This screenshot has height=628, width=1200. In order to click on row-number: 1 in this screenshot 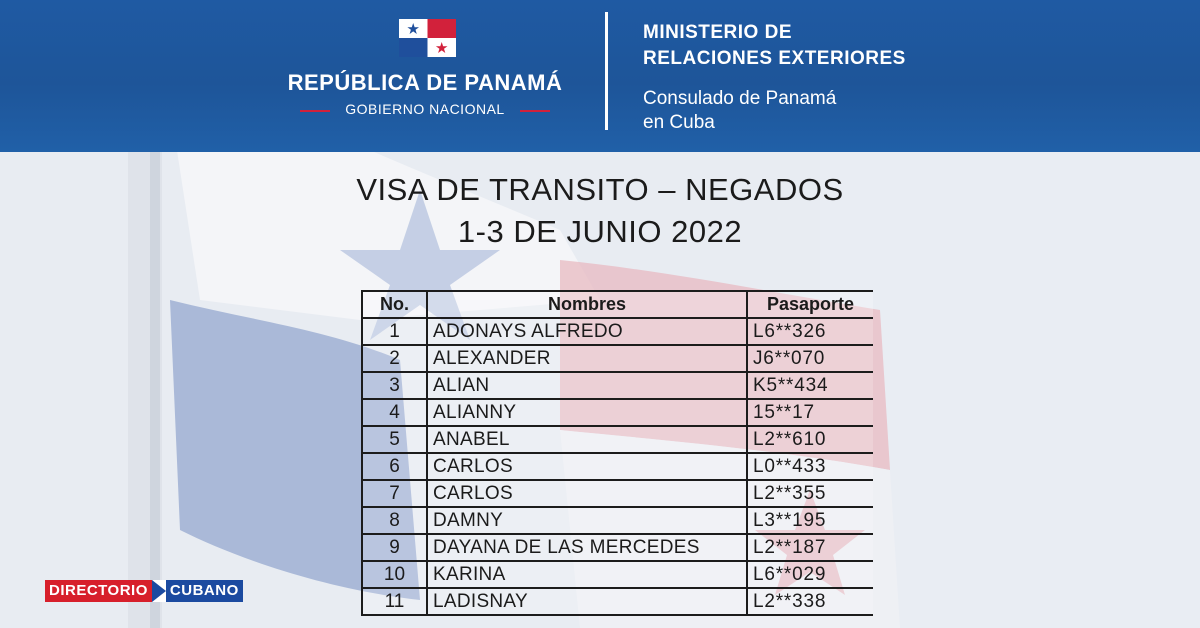, I will do `click(394, 331)`.